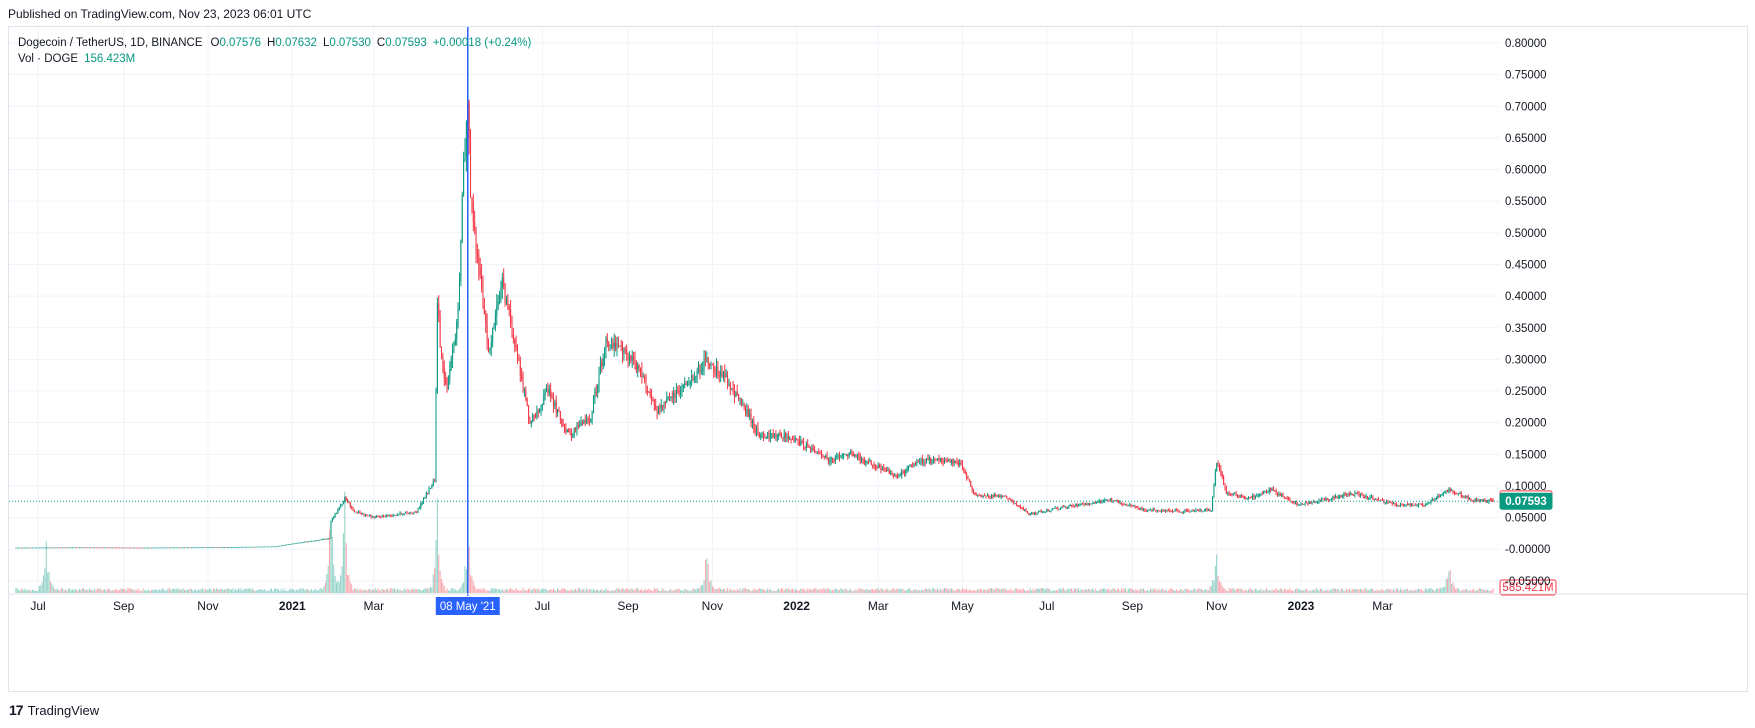 The image size is (1755, 728). Describe the element at coordinates (1382, 606) in the screenshot. I see `x-tick-label: Mar` at that location.